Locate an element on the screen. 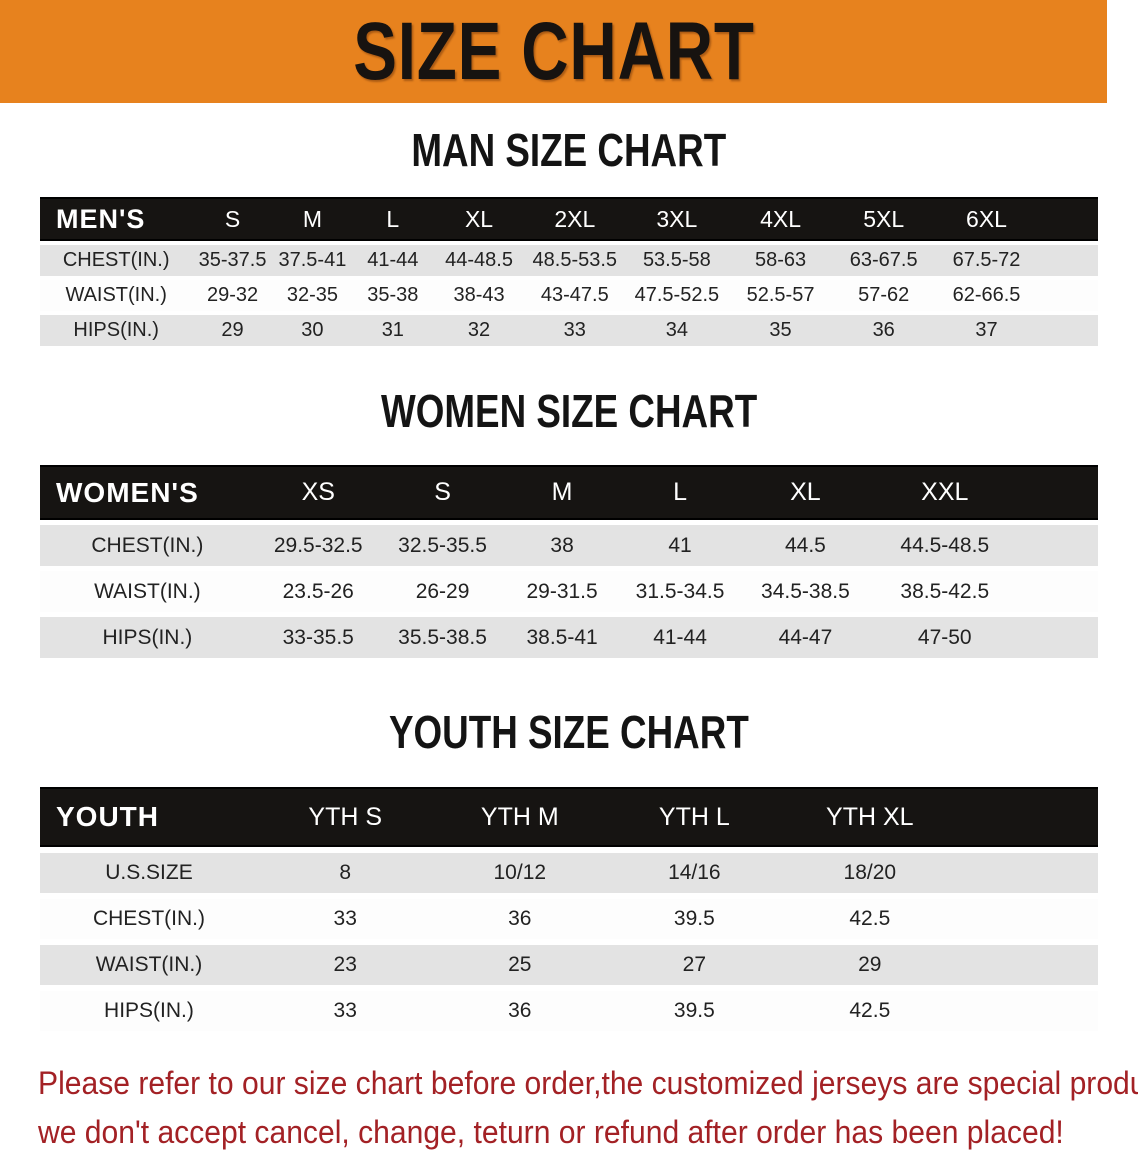 Image resolution: width=1138 pixels, height=1157 pixels. youth-size-chart-heading-text: YOUTH SIZE CHART is located at coordinates (569, 732).